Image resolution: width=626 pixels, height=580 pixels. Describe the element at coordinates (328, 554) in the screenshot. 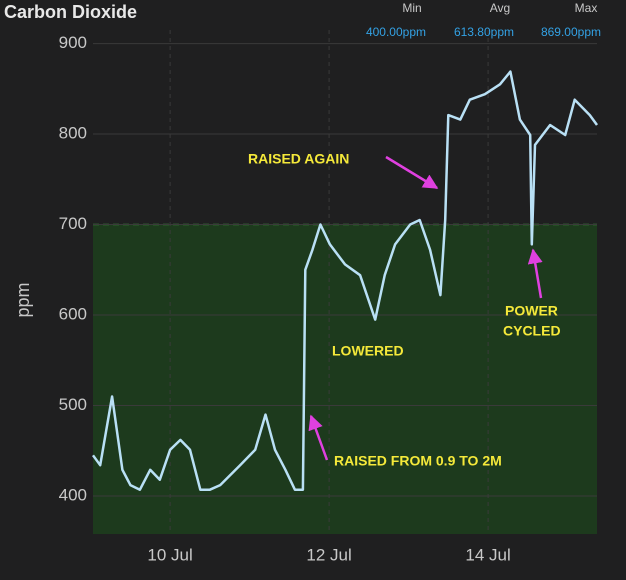

I see `x-tick-label: 12 Jul` at that location.